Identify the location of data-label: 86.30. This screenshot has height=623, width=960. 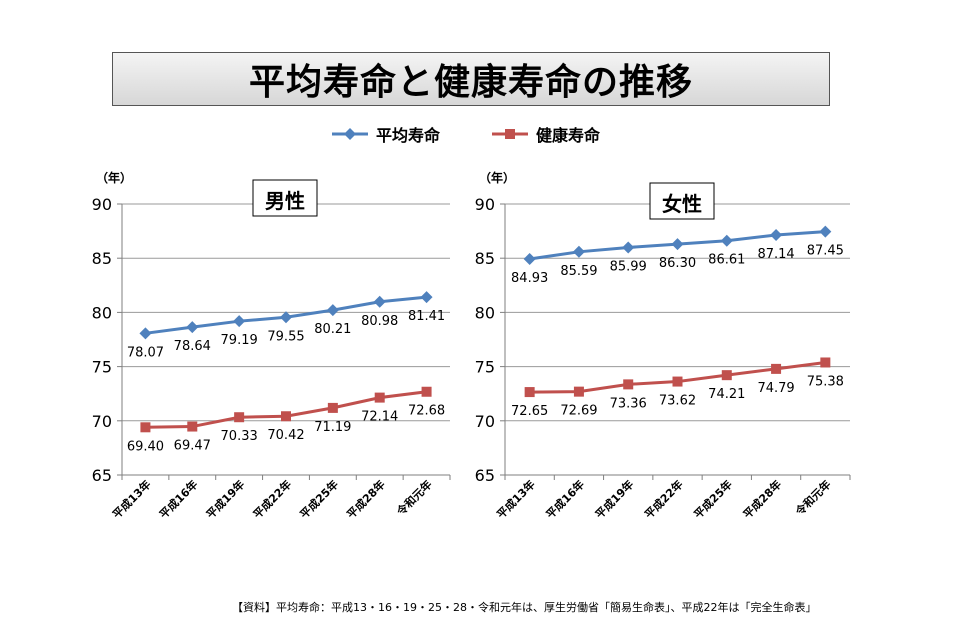
(677, 263).